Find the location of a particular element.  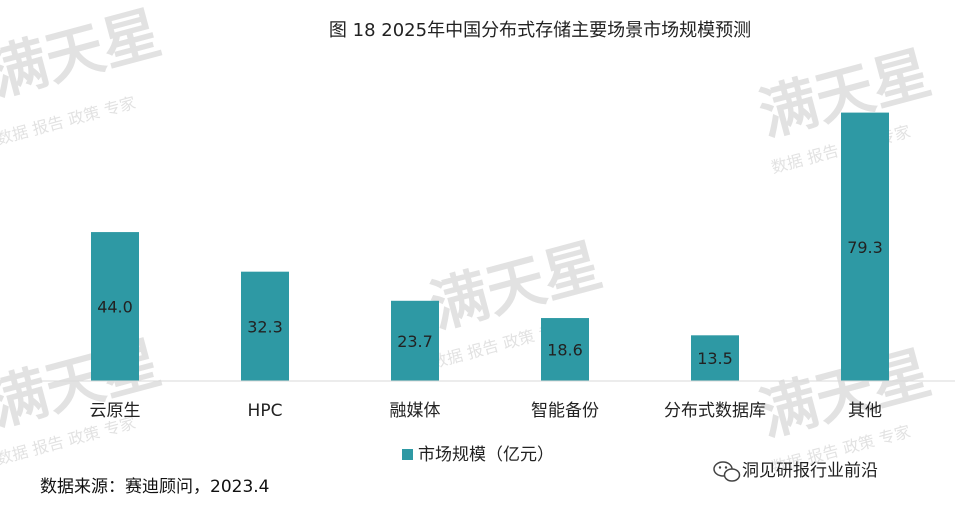

category-label: 分布式数据库 is located at coordinates (715, 411).